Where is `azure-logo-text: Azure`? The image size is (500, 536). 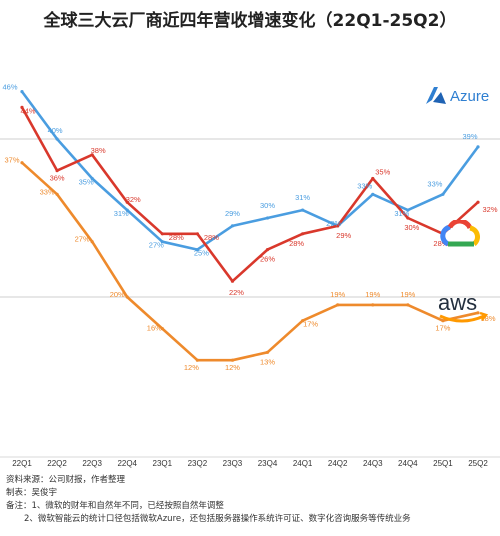 azure-logo-text: Azure is located at coordinates (469, 96).